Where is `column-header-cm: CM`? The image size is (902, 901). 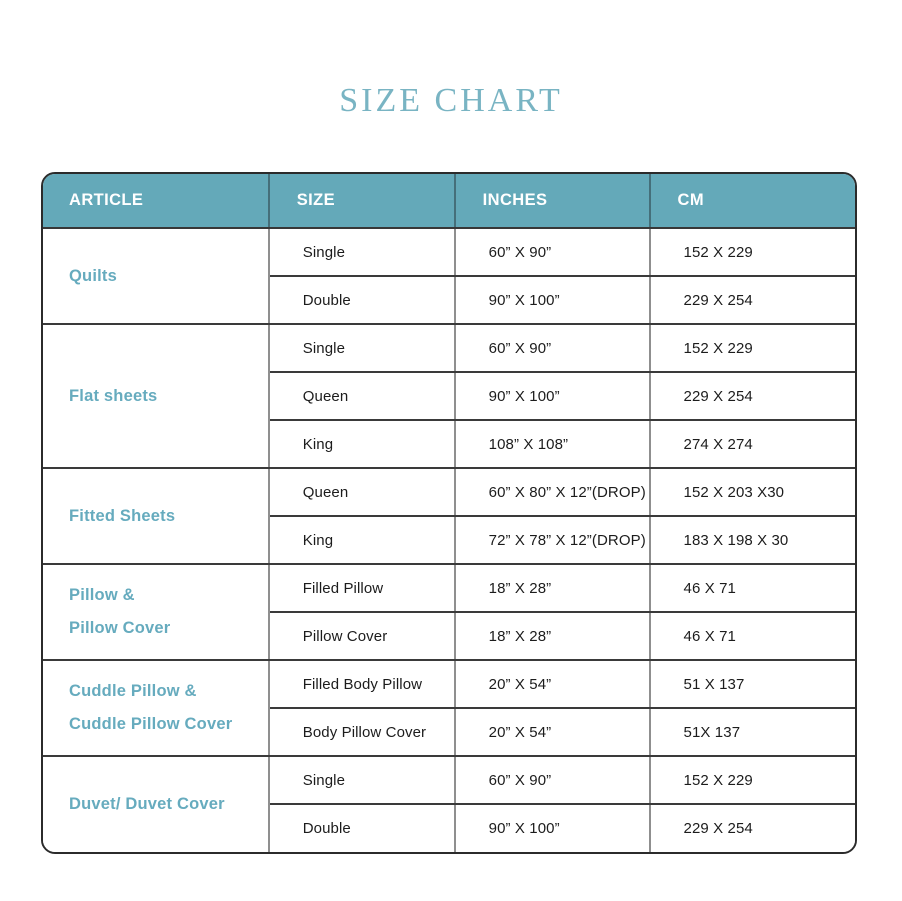
column-header-cm: CM is located at coordinates (752, 201).